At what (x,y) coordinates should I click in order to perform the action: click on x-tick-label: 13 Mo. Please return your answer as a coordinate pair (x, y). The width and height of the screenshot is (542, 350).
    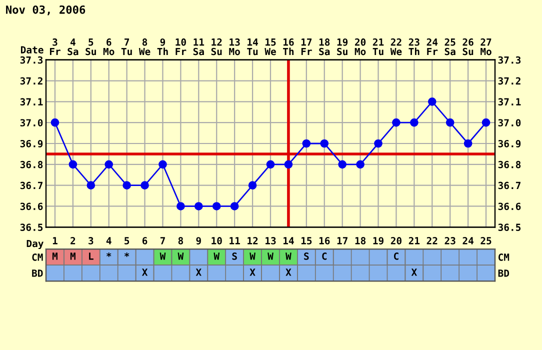
    Looking at the image, I should click on (234, 47).